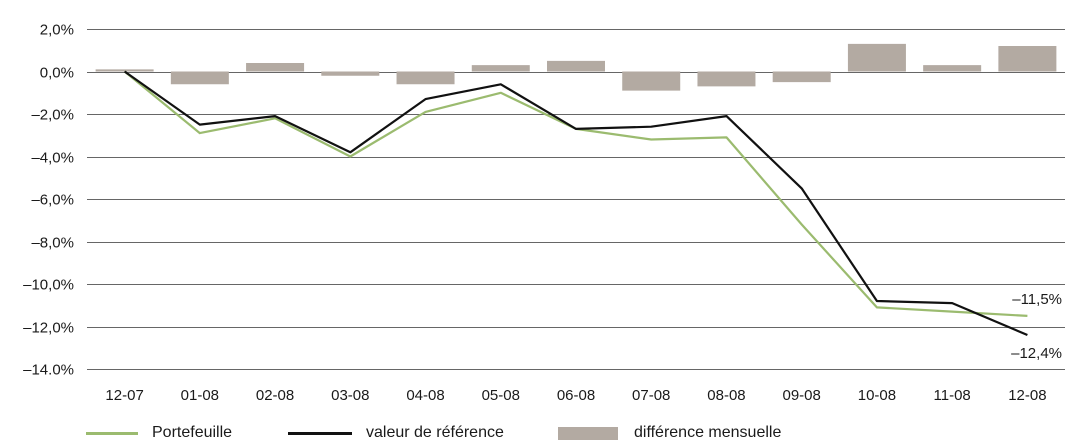  I want to click on annotations: –11,5% –12,4%, so click(1036, 326).